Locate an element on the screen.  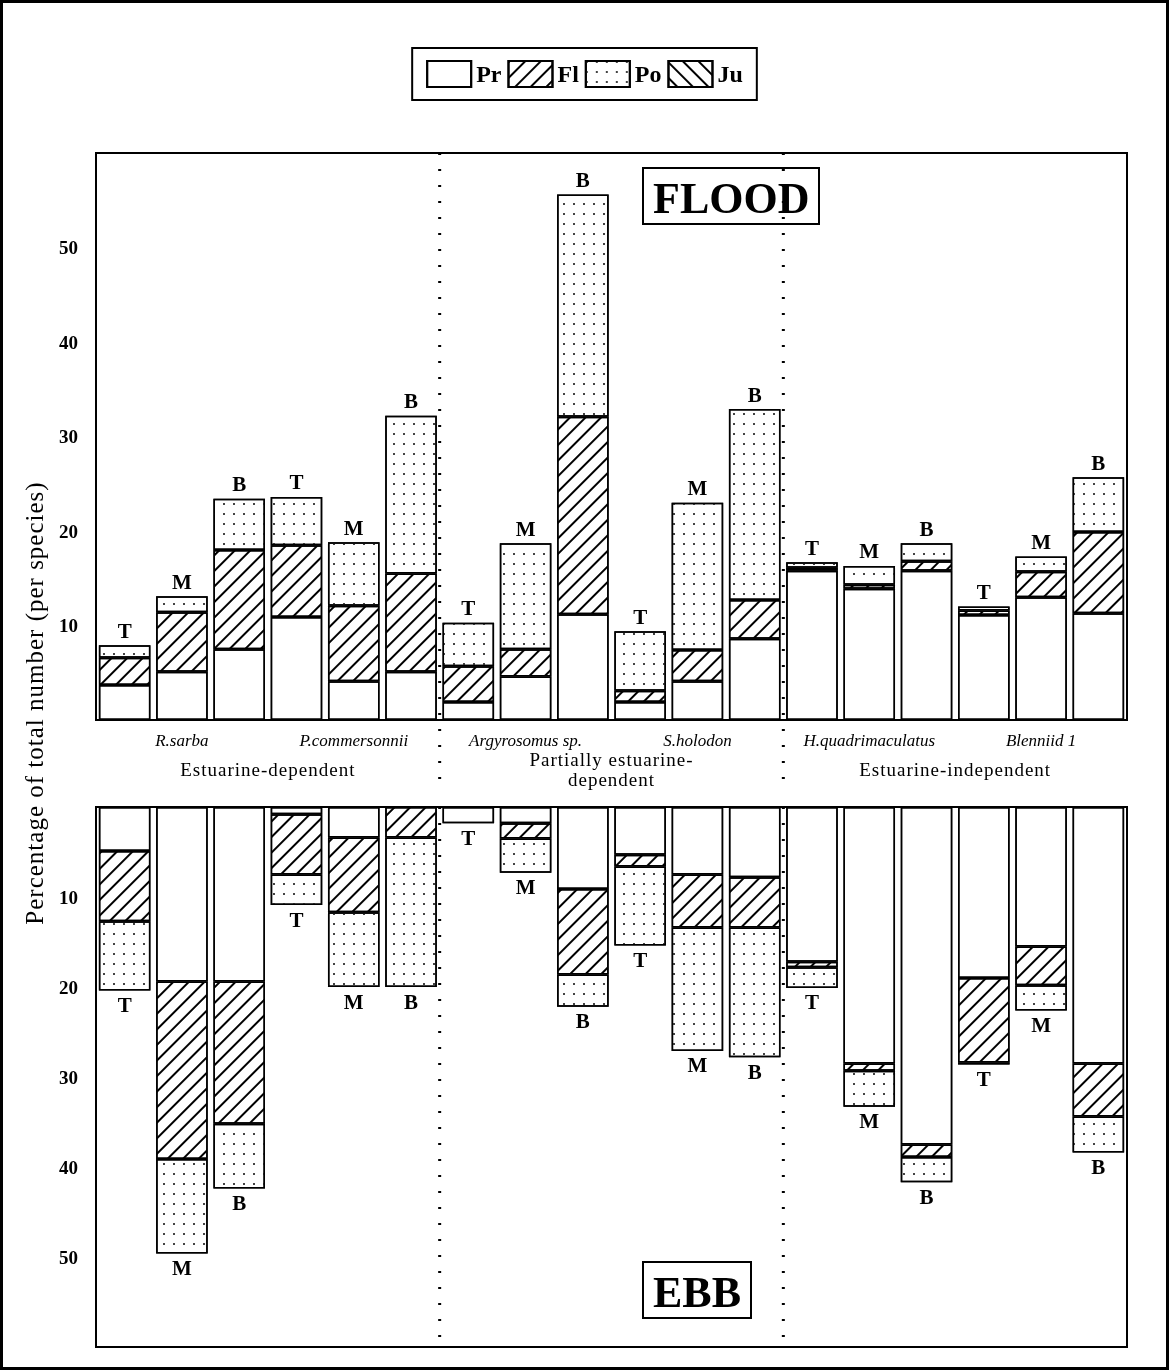
legend-label: Ju is located at coordinates (730, 74).